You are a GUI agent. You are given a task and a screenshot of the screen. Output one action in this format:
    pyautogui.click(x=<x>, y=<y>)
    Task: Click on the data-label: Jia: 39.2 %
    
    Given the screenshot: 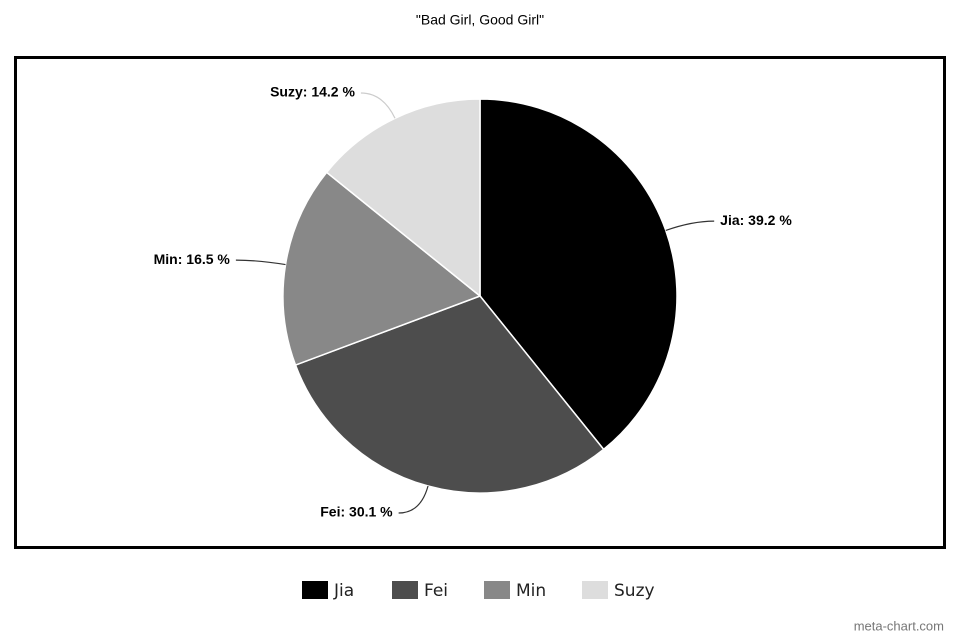 What is the action you would take?
    pyautogui.click(x=756, y=220)
    